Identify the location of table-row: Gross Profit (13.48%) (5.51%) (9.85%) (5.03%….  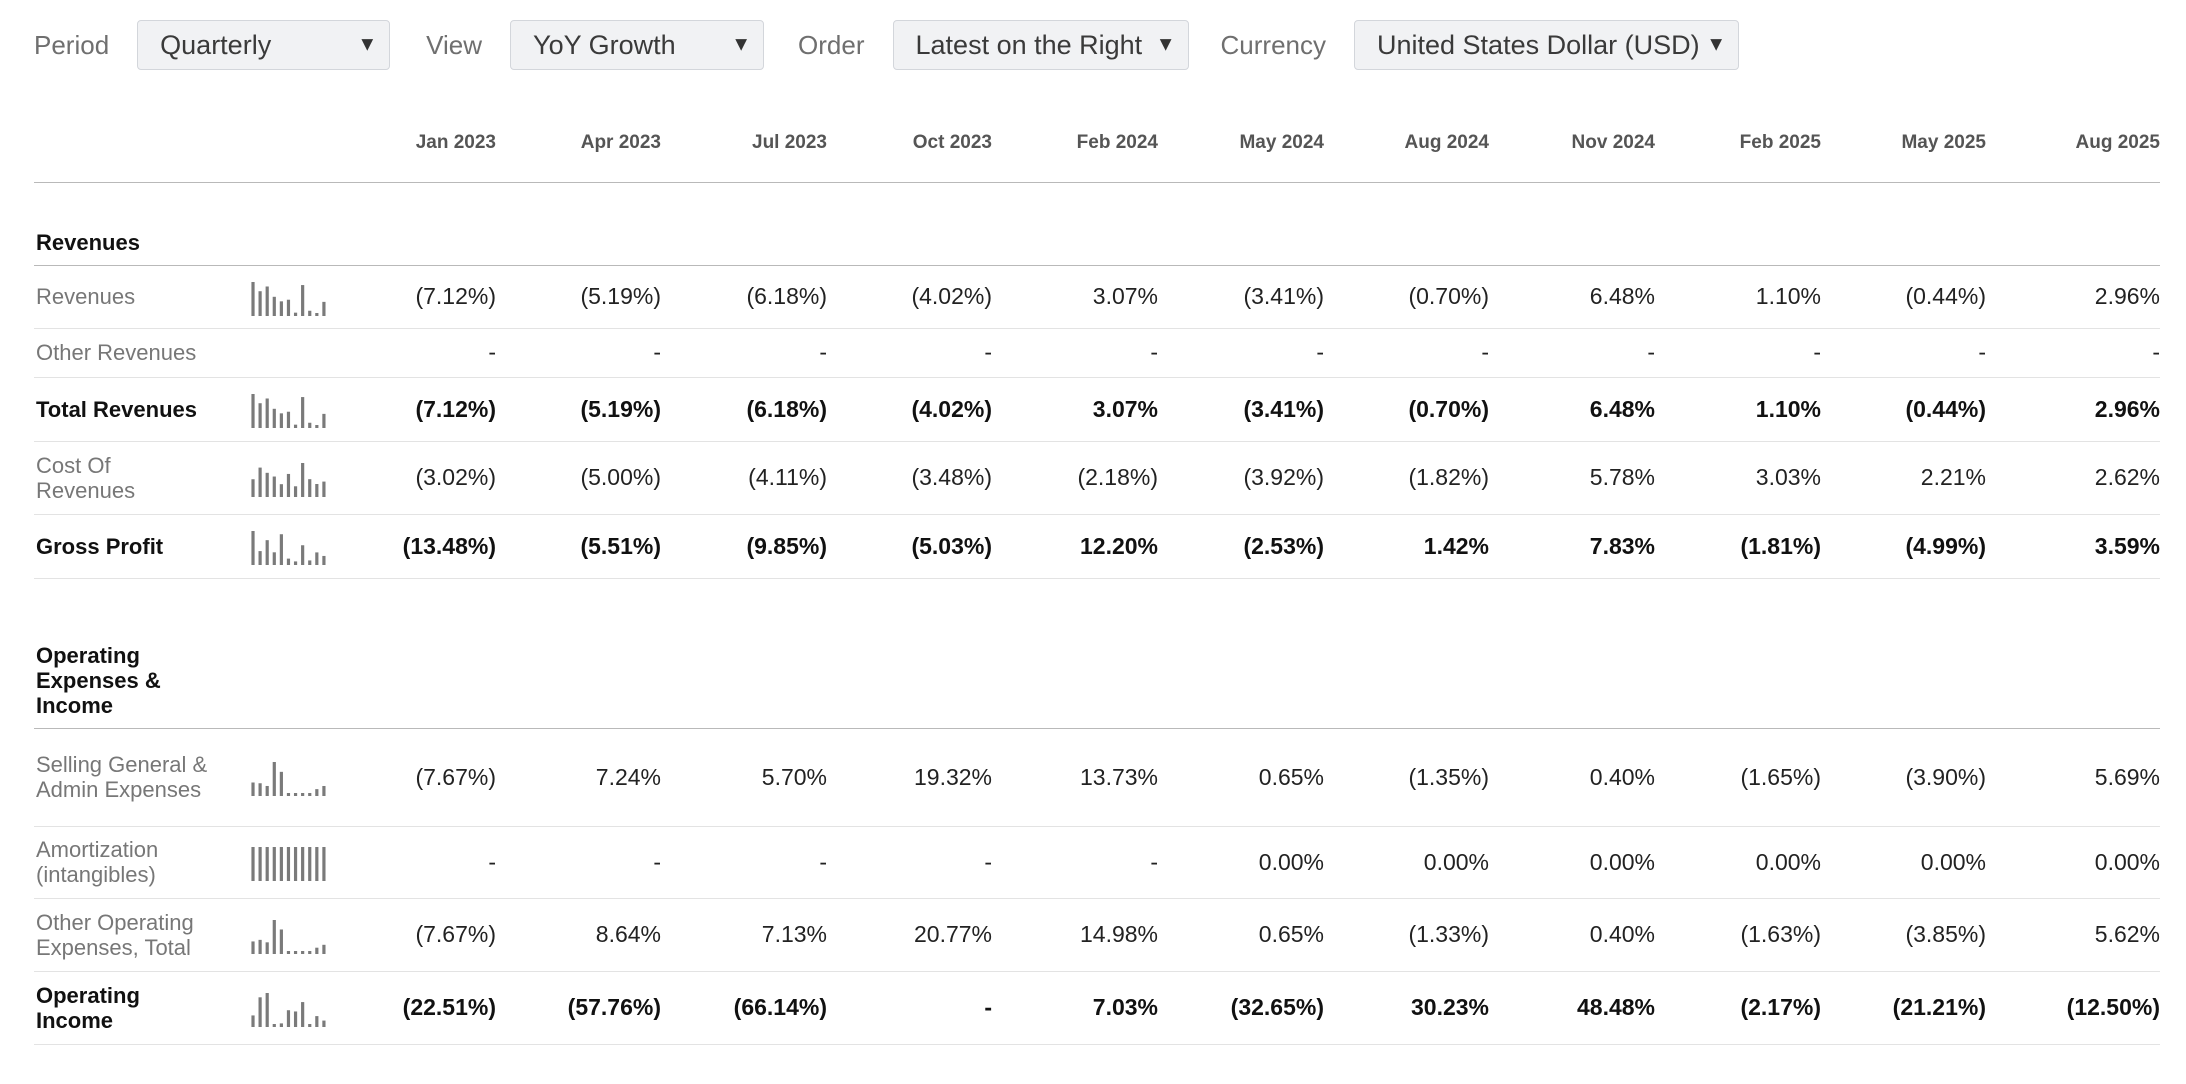
(1097, 546).